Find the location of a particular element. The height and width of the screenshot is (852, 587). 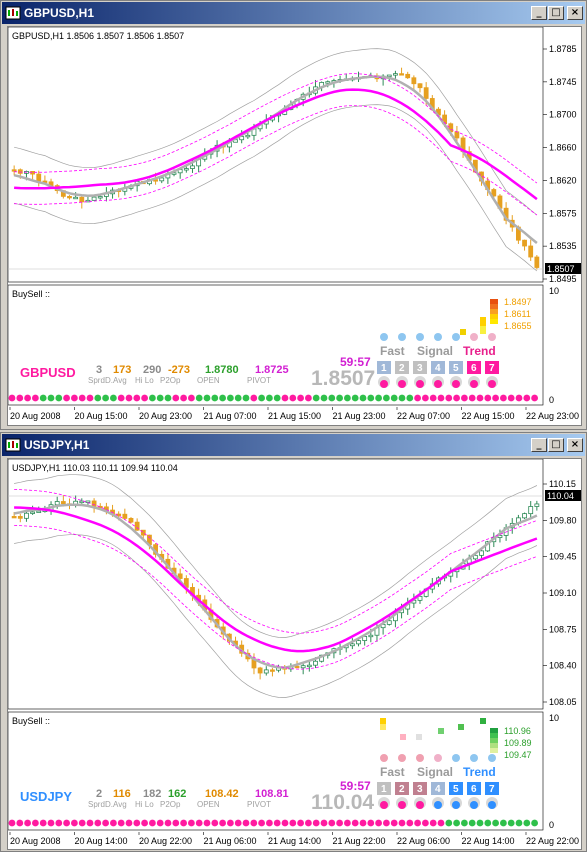

price-scale-label: 108.05 is located at coordinates (563, 702).